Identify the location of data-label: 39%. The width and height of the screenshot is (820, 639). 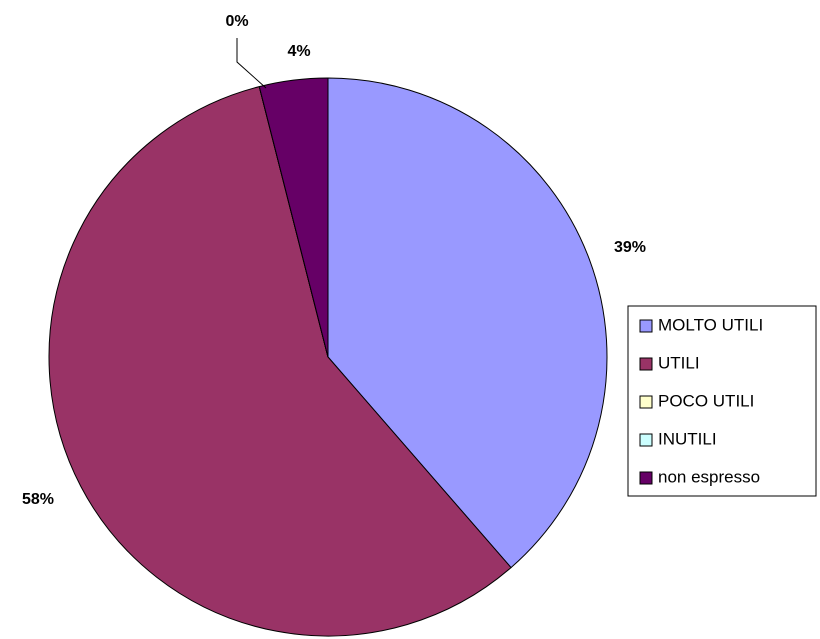
(630, 247).